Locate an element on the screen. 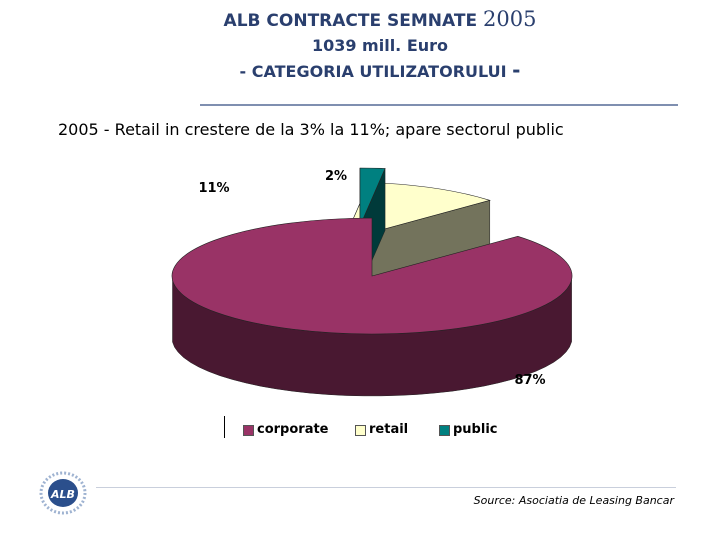 Image resolution: width=720 pixels, height=540 pixels. title-divider is located at coordinates (439, 105).